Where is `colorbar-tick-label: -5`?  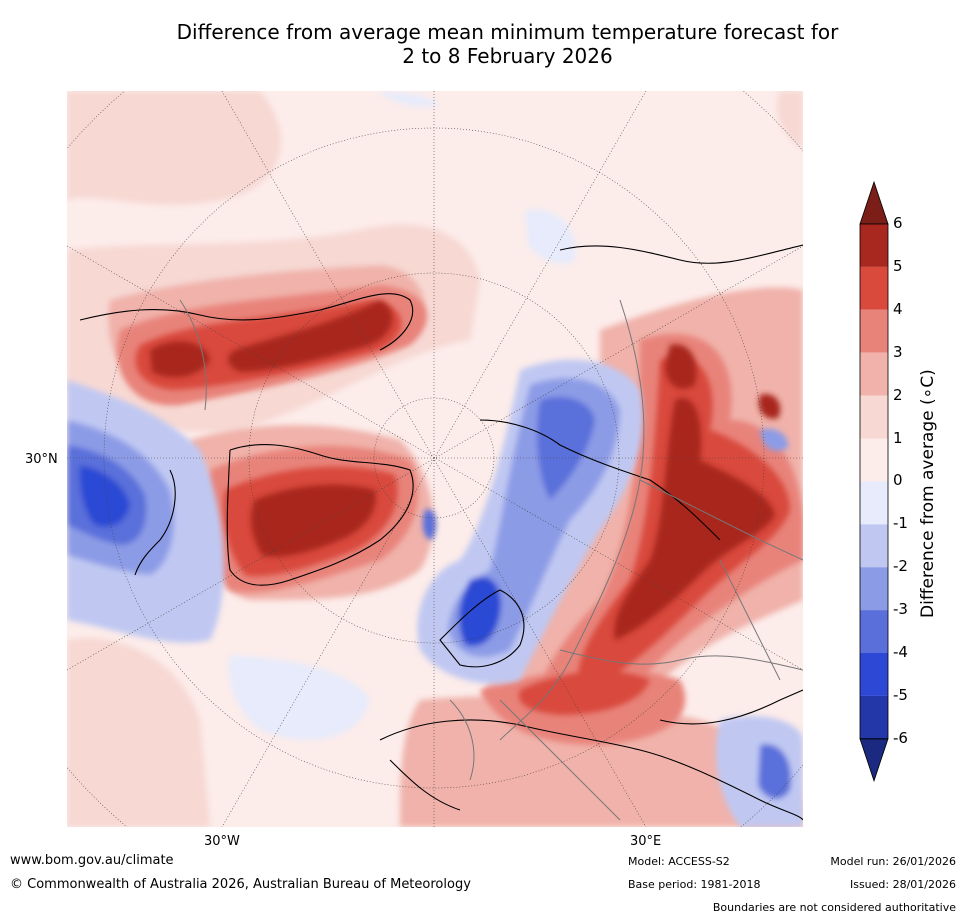 colorbar-tick-label: -5 is located at coordinates (900, 694).